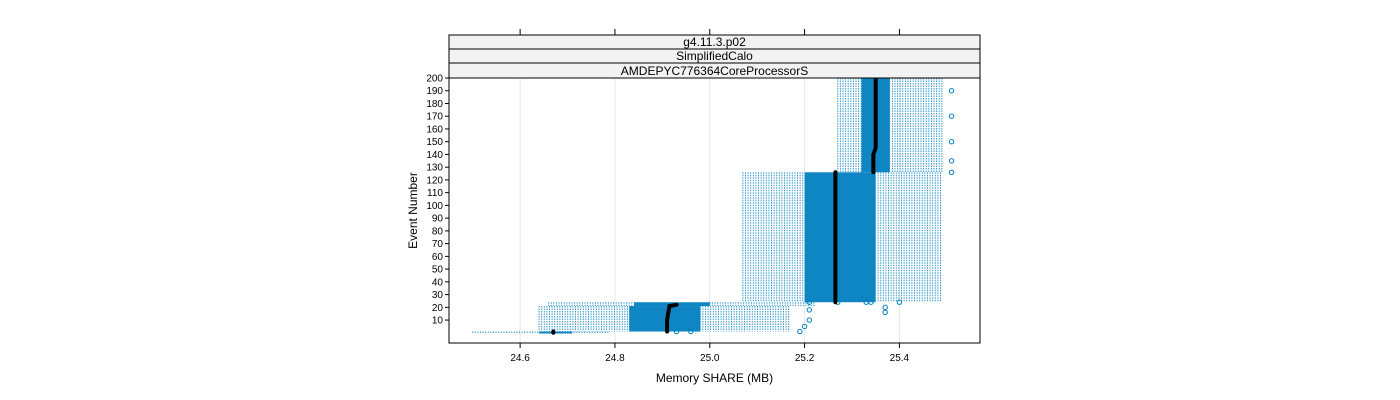 The width and height of the screenshot is (1400, 400). I want to click on x-tick-label-1: 24.8, so click(615, 358).